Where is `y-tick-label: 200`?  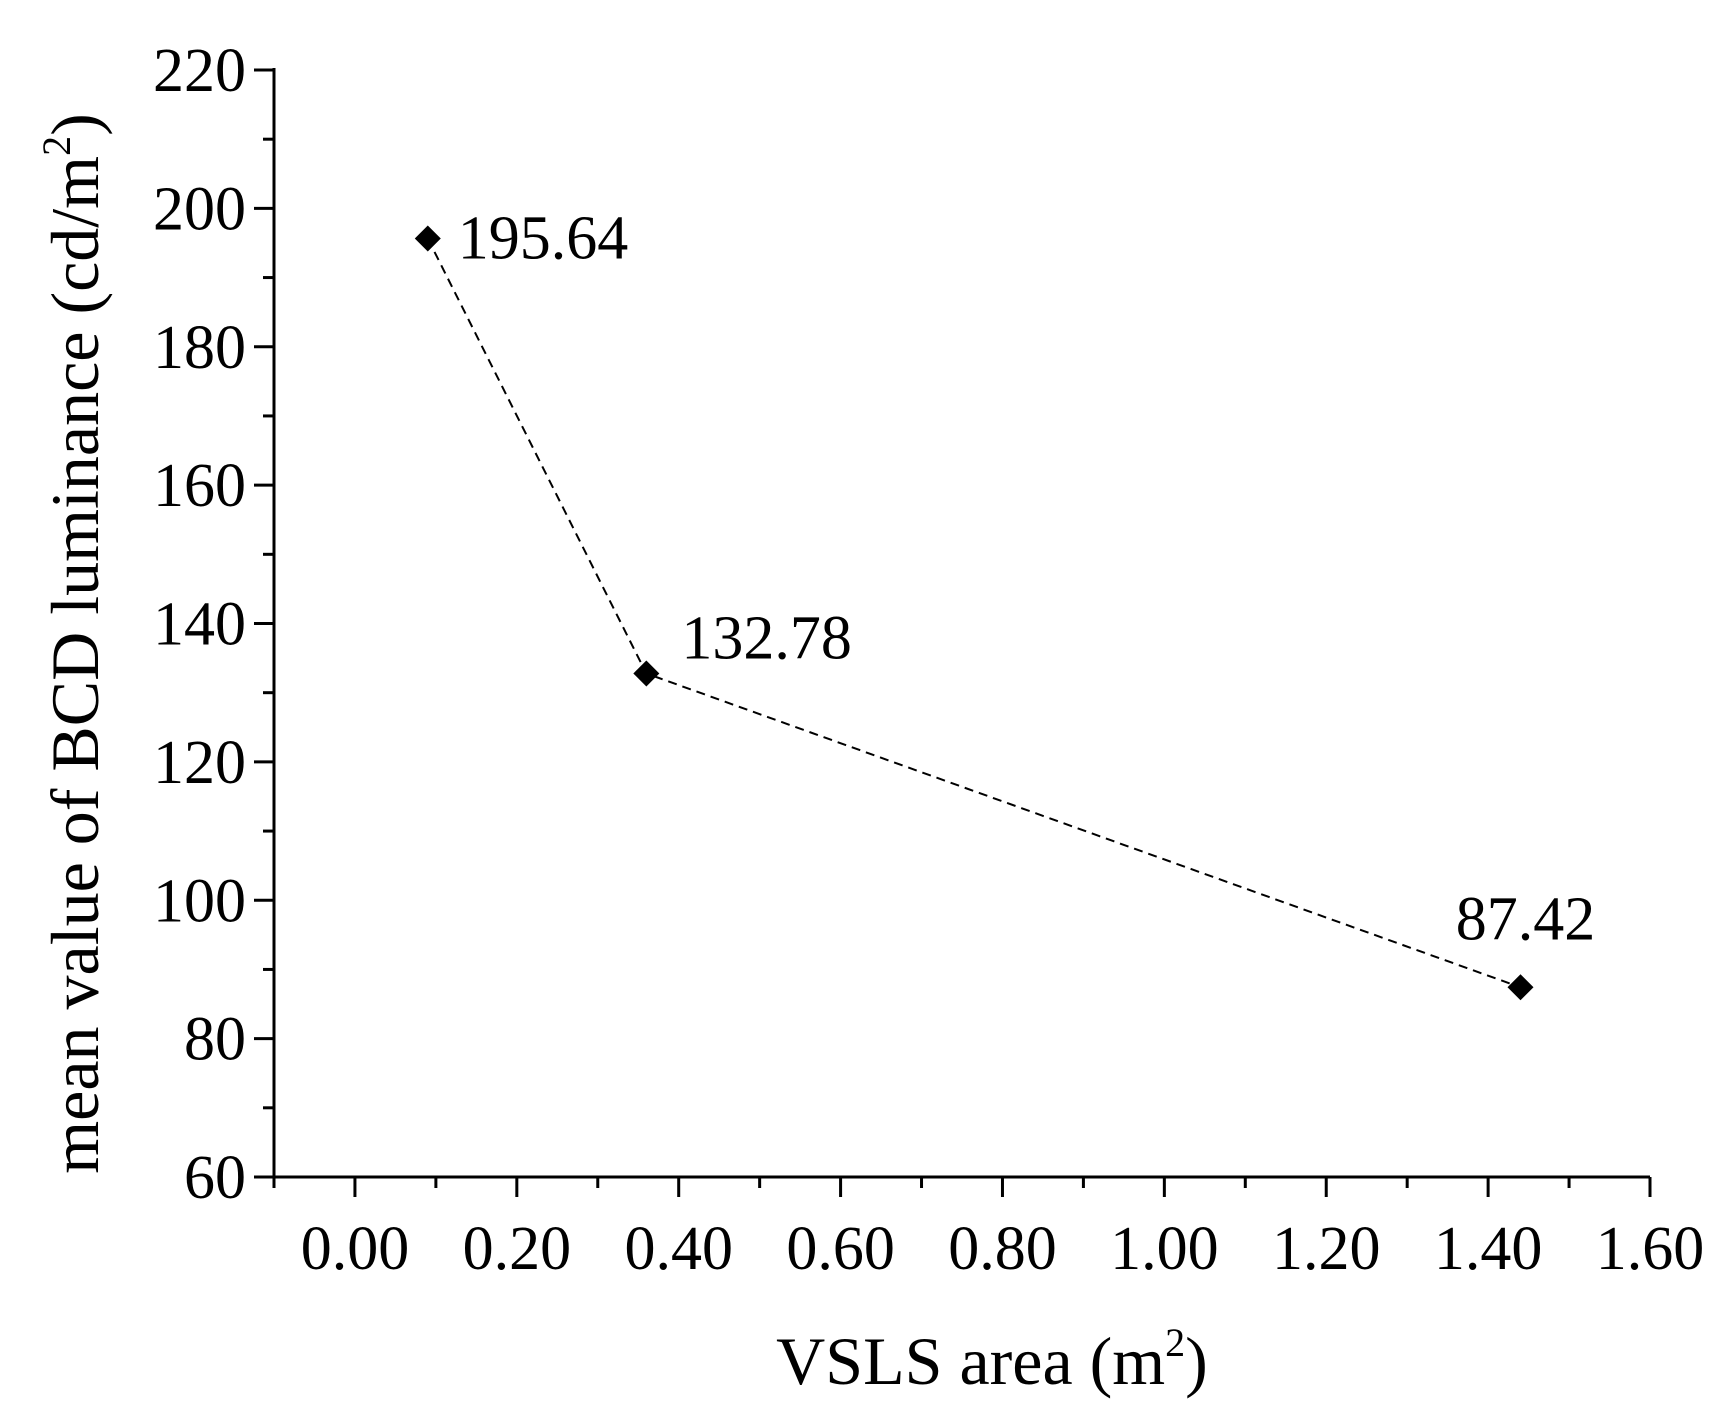
y-tick-label: 200 is located at coordinates (199, 209).